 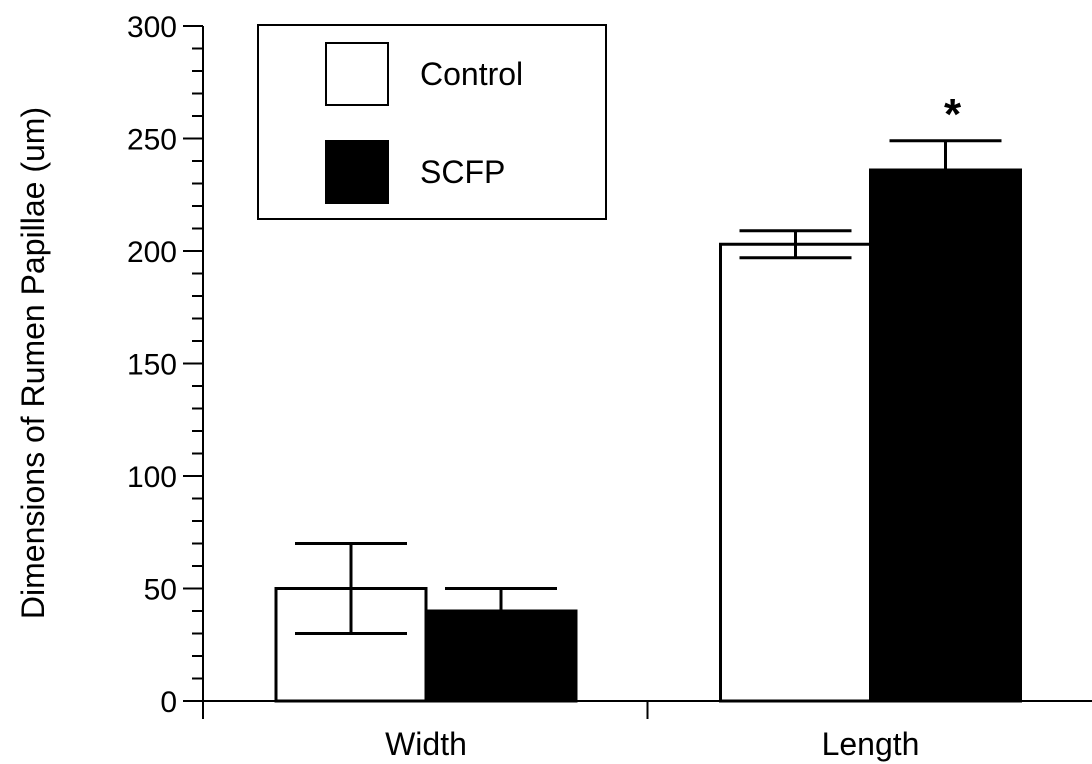 What do you see at coordinates (426, 744) in the screenshot?
I see `x-tick-label: Width` at bounding box center [426, 744].